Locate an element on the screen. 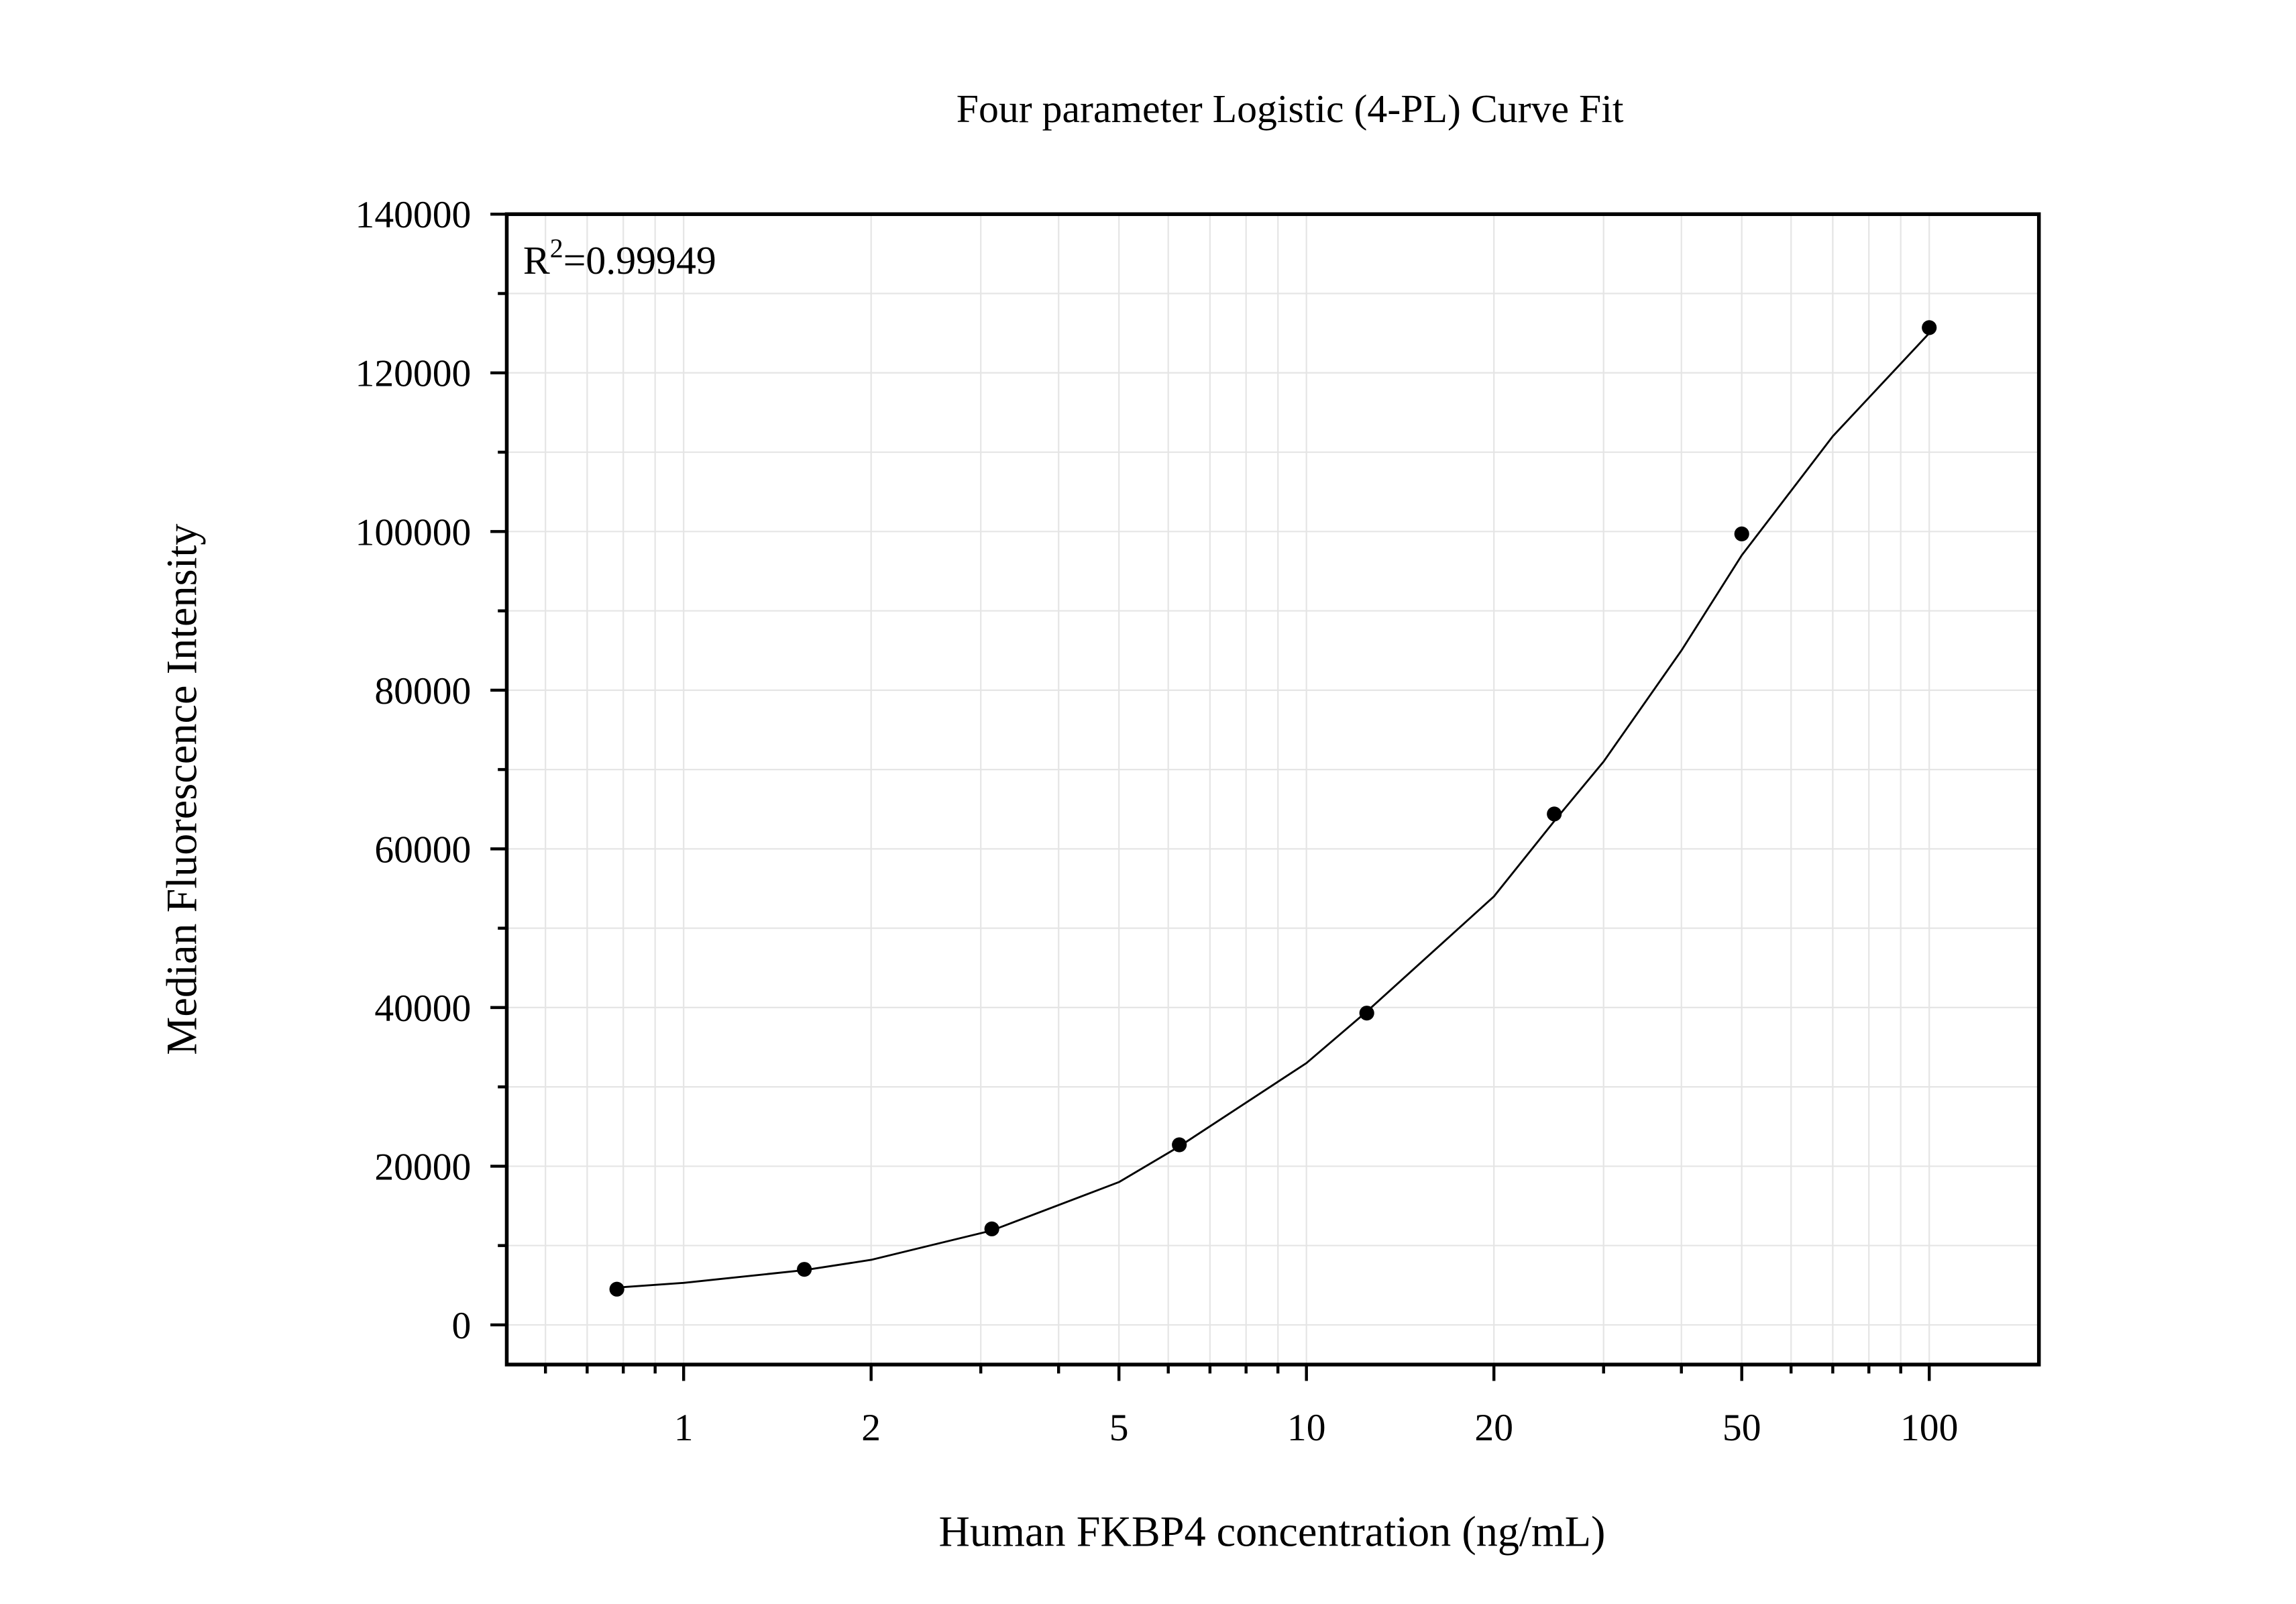 The height and width of the screenshot is (1604, 2296). annotation: R2=0.99949 is located at coordinates (619, 257).